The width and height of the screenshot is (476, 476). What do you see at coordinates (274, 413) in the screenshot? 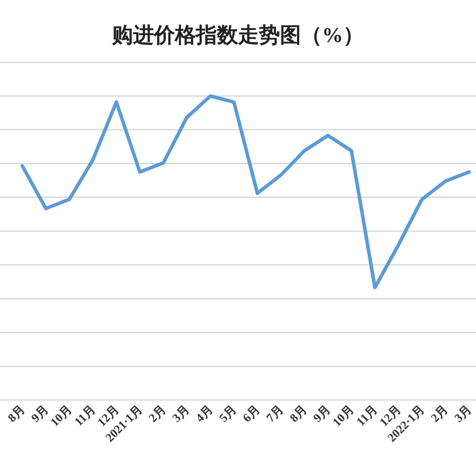
I see `x-tick-label: 7月` at bounding box center [274, 413].